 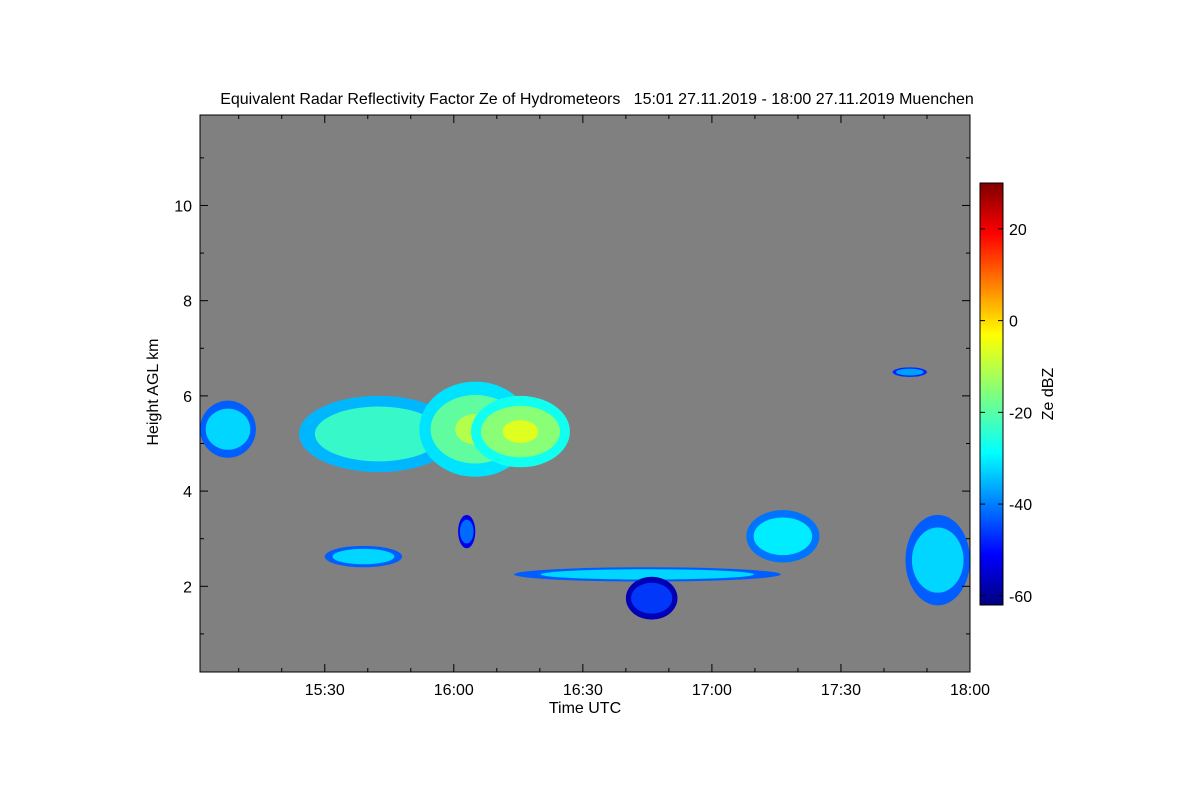 I want to click on colorbar-ticks: -60 -40 -20 0 20, so click(x=1006, y=414).